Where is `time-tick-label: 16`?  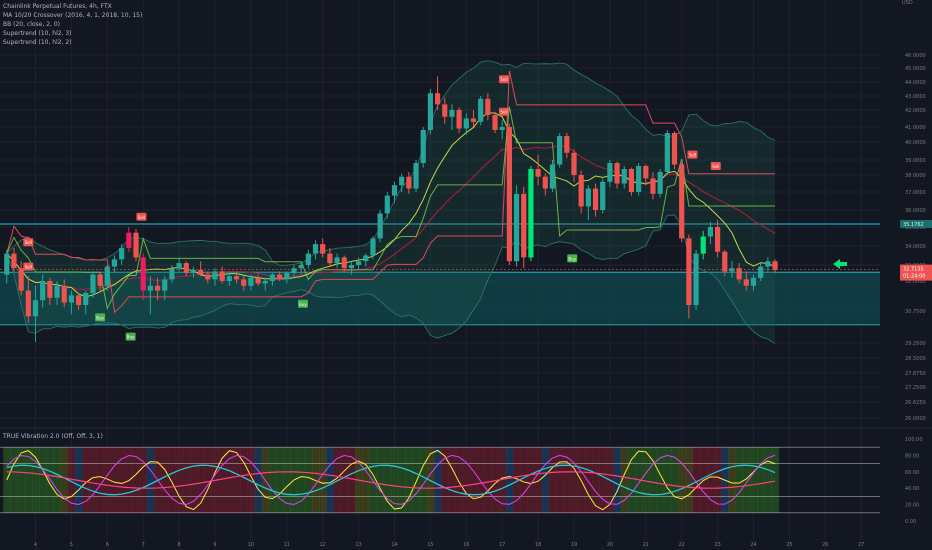 time-tick-label: 16 is located at coordinates (466, 545).